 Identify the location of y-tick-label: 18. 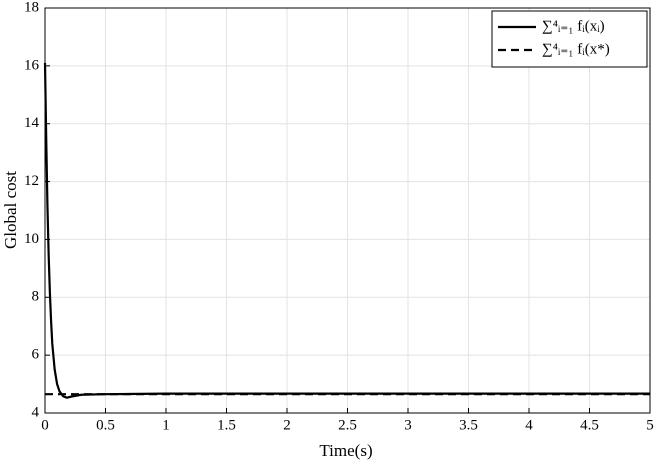
(31, 7).